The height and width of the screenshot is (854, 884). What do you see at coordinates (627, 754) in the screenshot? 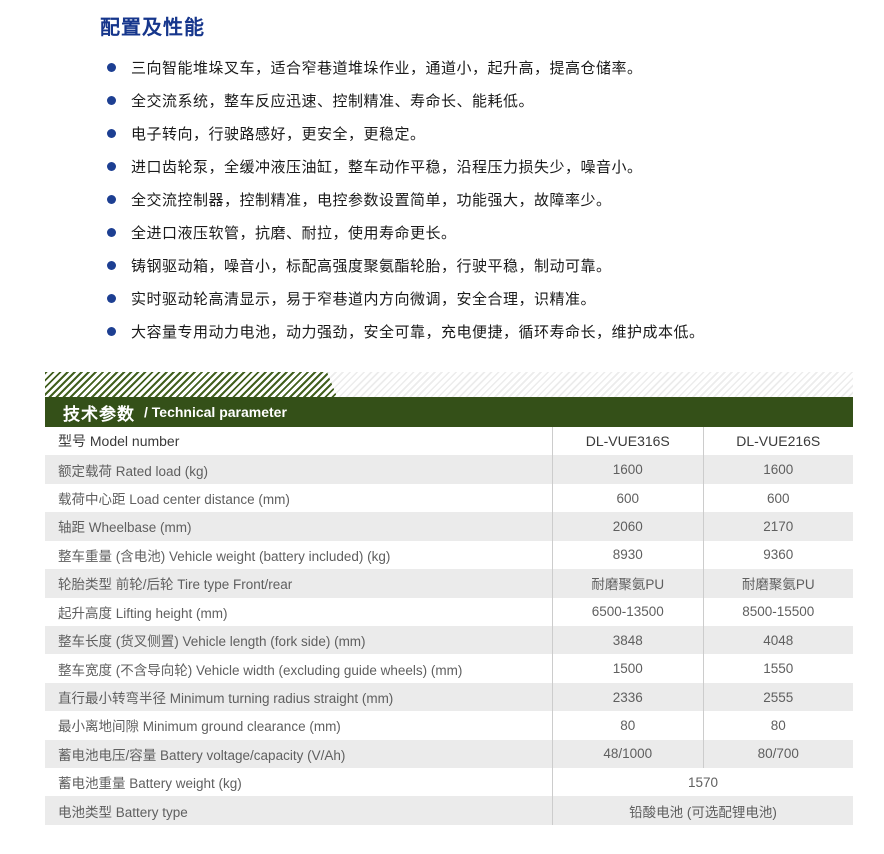
I see `spec-value-cell: 48/1000` at bounding box center [627, 754].